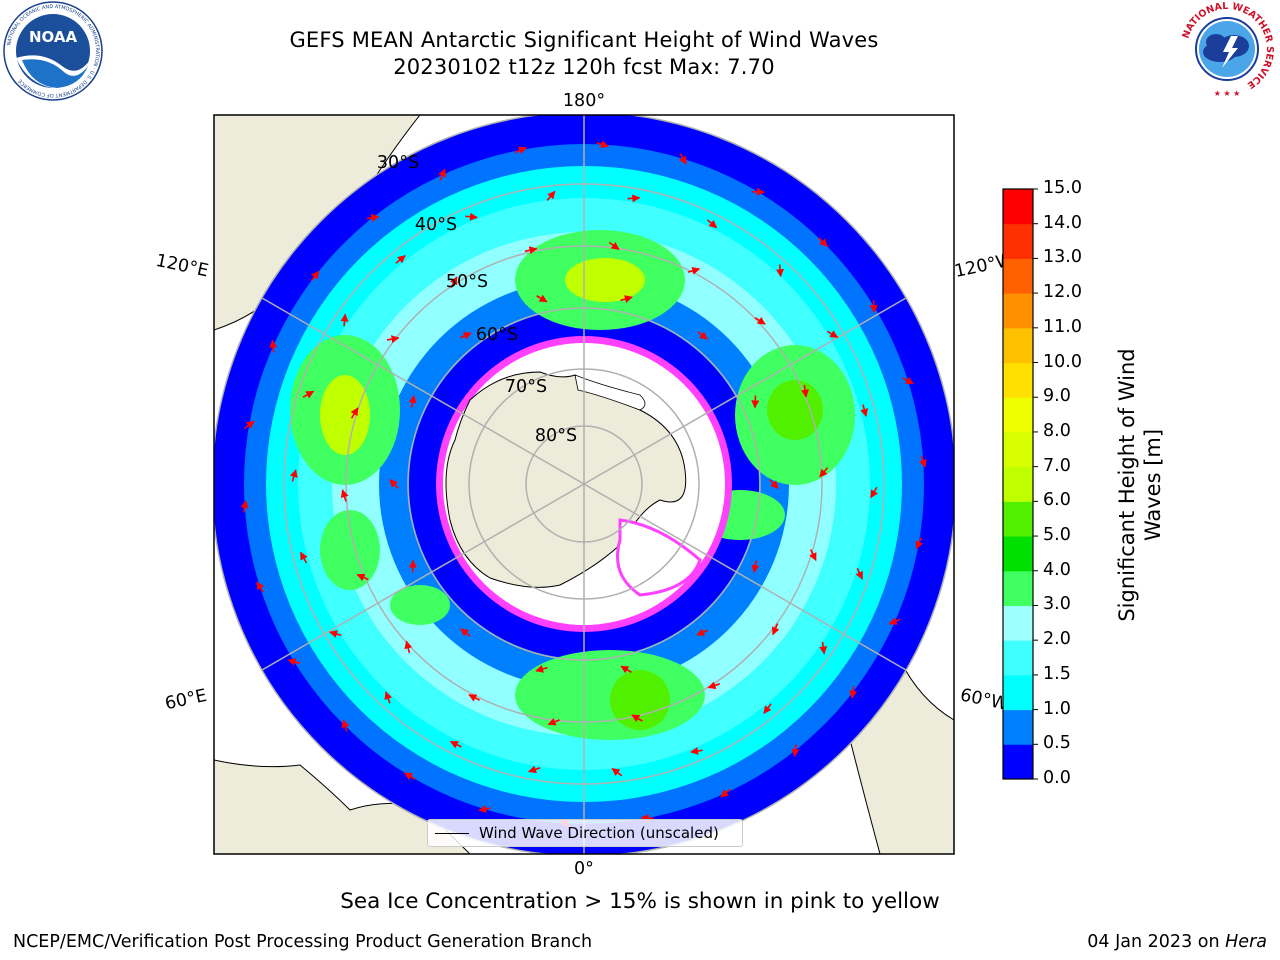 This screenshot has height=960, width=1280. I want to click on colorbar-tick-label: 3.0, so click(1057, 604).